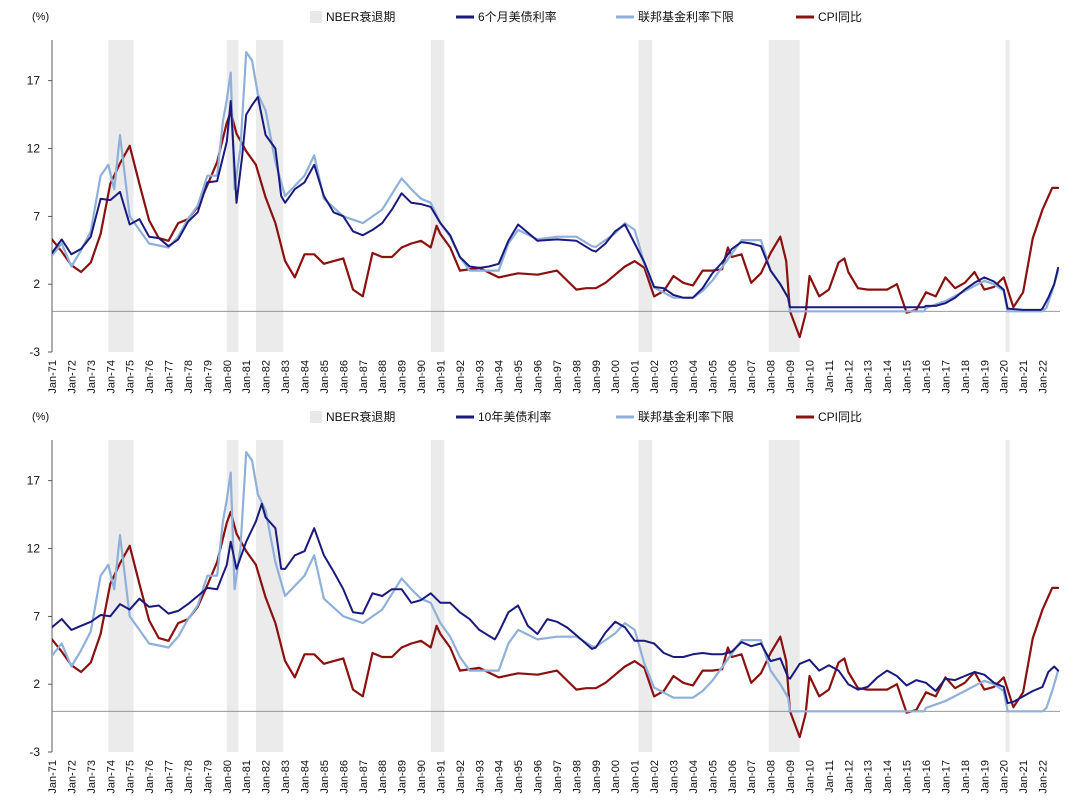 The height and width of the screenshot is (800, 1080). What do you see at coordinates (840, 17) in the screenshot?
I see `legend-label: CPI同比` at bounding box center [840, 17].